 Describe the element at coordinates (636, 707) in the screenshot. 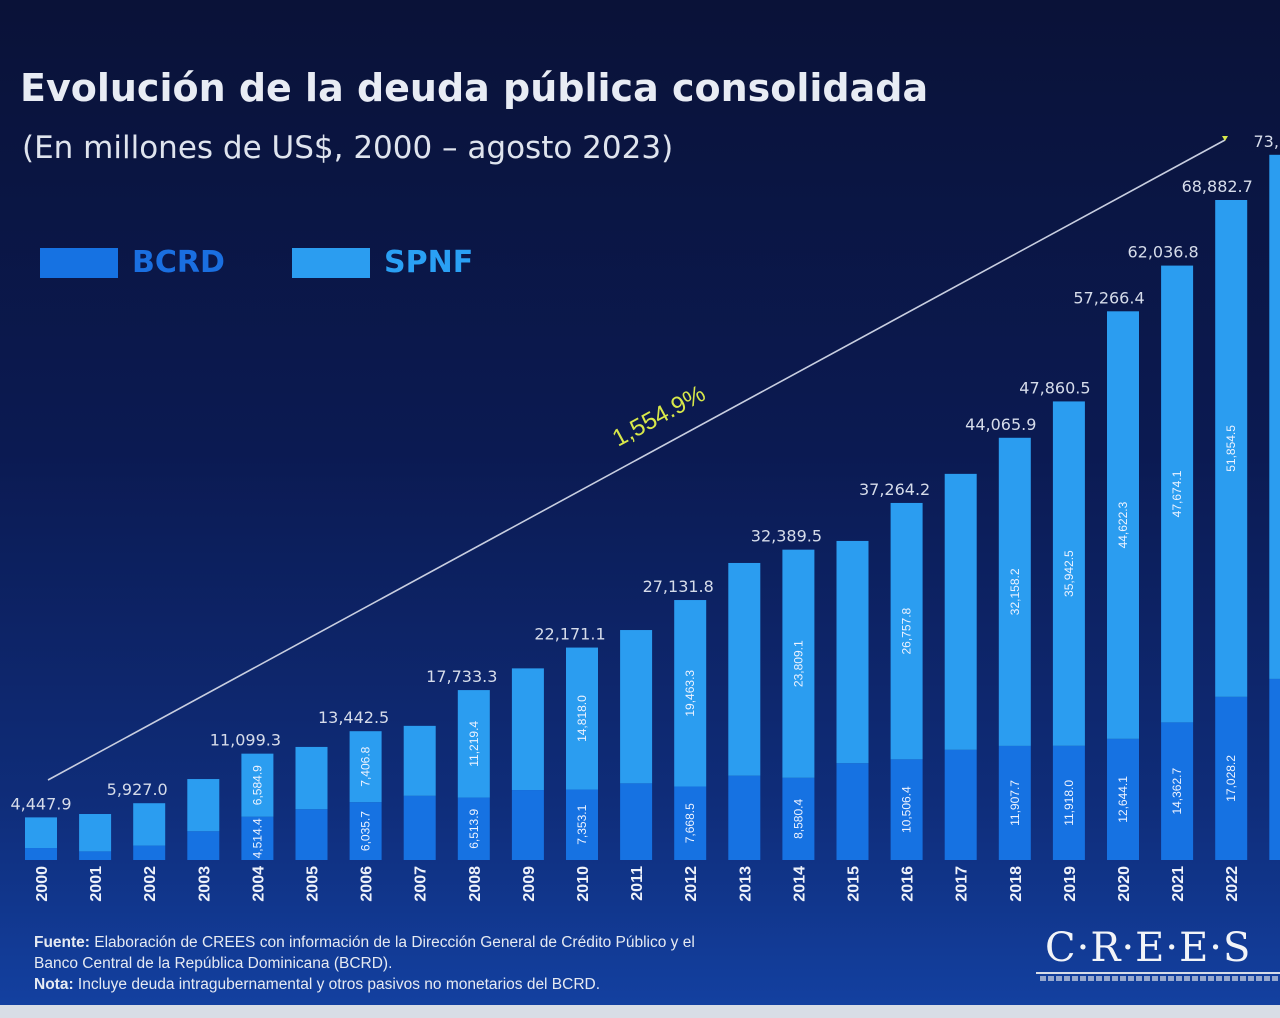

I see `bar-spnf-2011` at that location.